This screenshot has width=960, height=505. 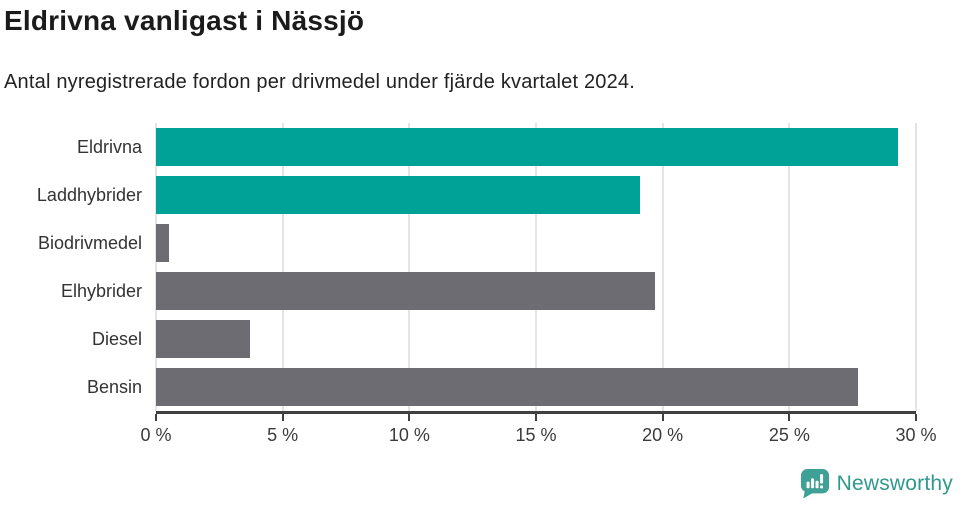 I want to click on axis-tick-label-20: 20 %, so click(x=663, y=435).